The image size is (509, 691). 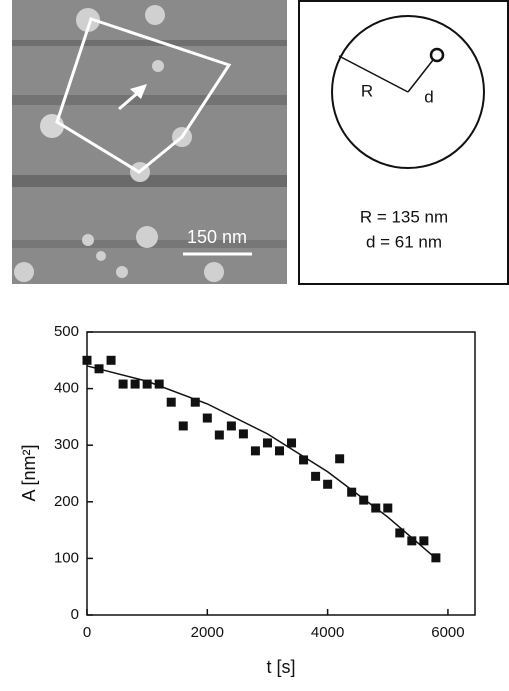 What do you see at coordinates (373, 74) in the screenshot?
I see `radius-line` at bounding box center [373, 74].